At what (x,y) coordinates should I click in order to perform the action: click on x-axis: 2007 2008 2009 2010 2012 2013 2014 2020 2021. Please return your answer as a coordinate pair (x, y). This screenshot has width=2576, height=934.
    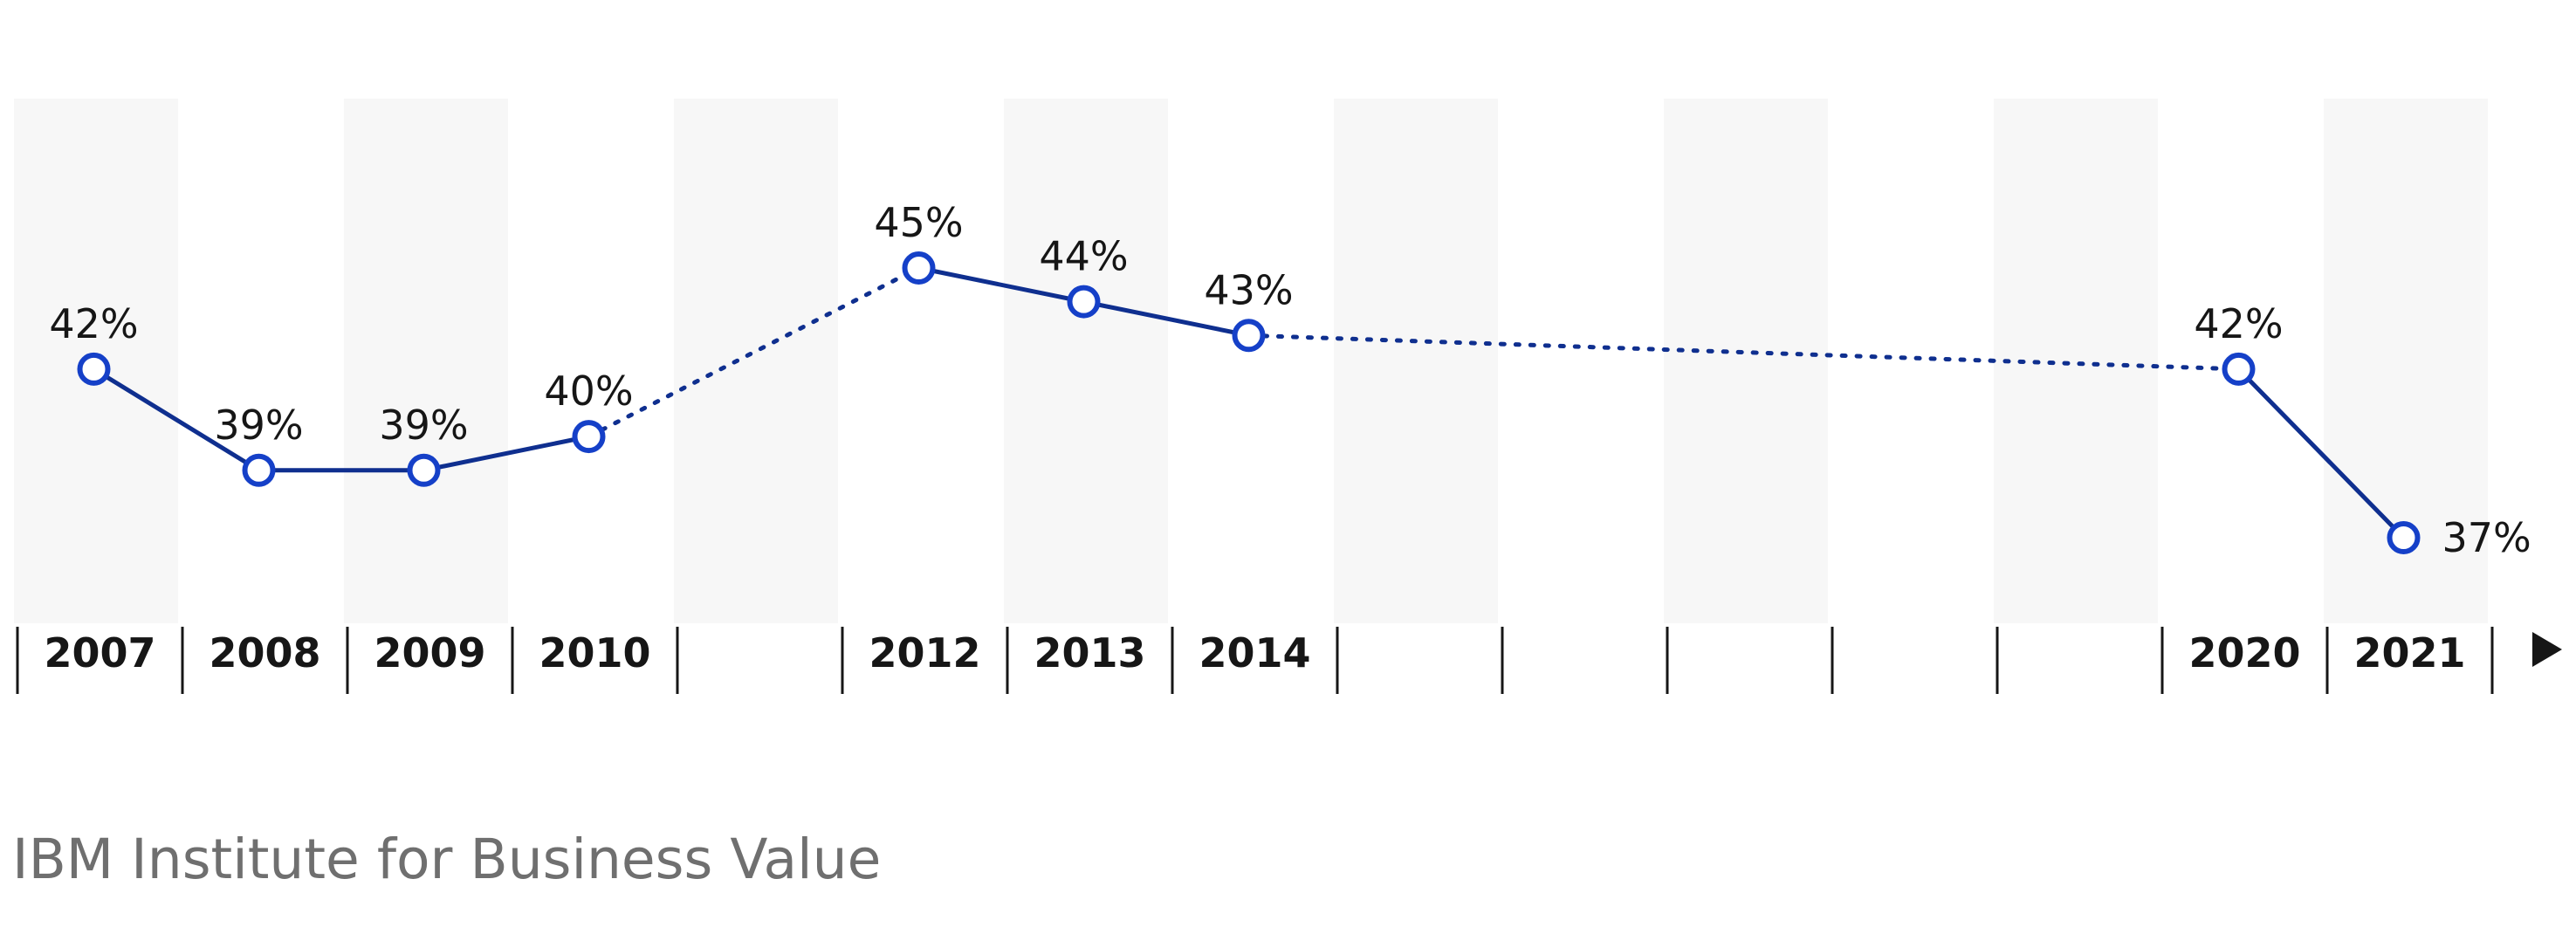
    Looking at the image, I should click on (1289, 660).